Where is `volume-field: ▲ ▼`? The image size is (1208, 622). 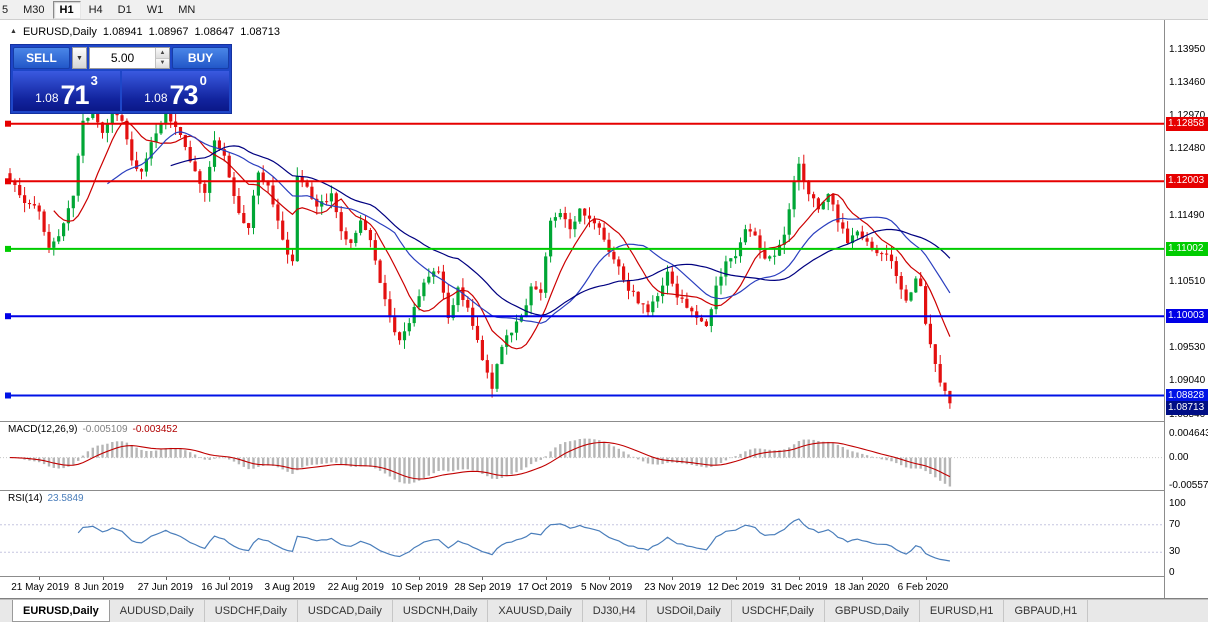
volume-field: ▲ ▼ is located at coordinates (129, 58).